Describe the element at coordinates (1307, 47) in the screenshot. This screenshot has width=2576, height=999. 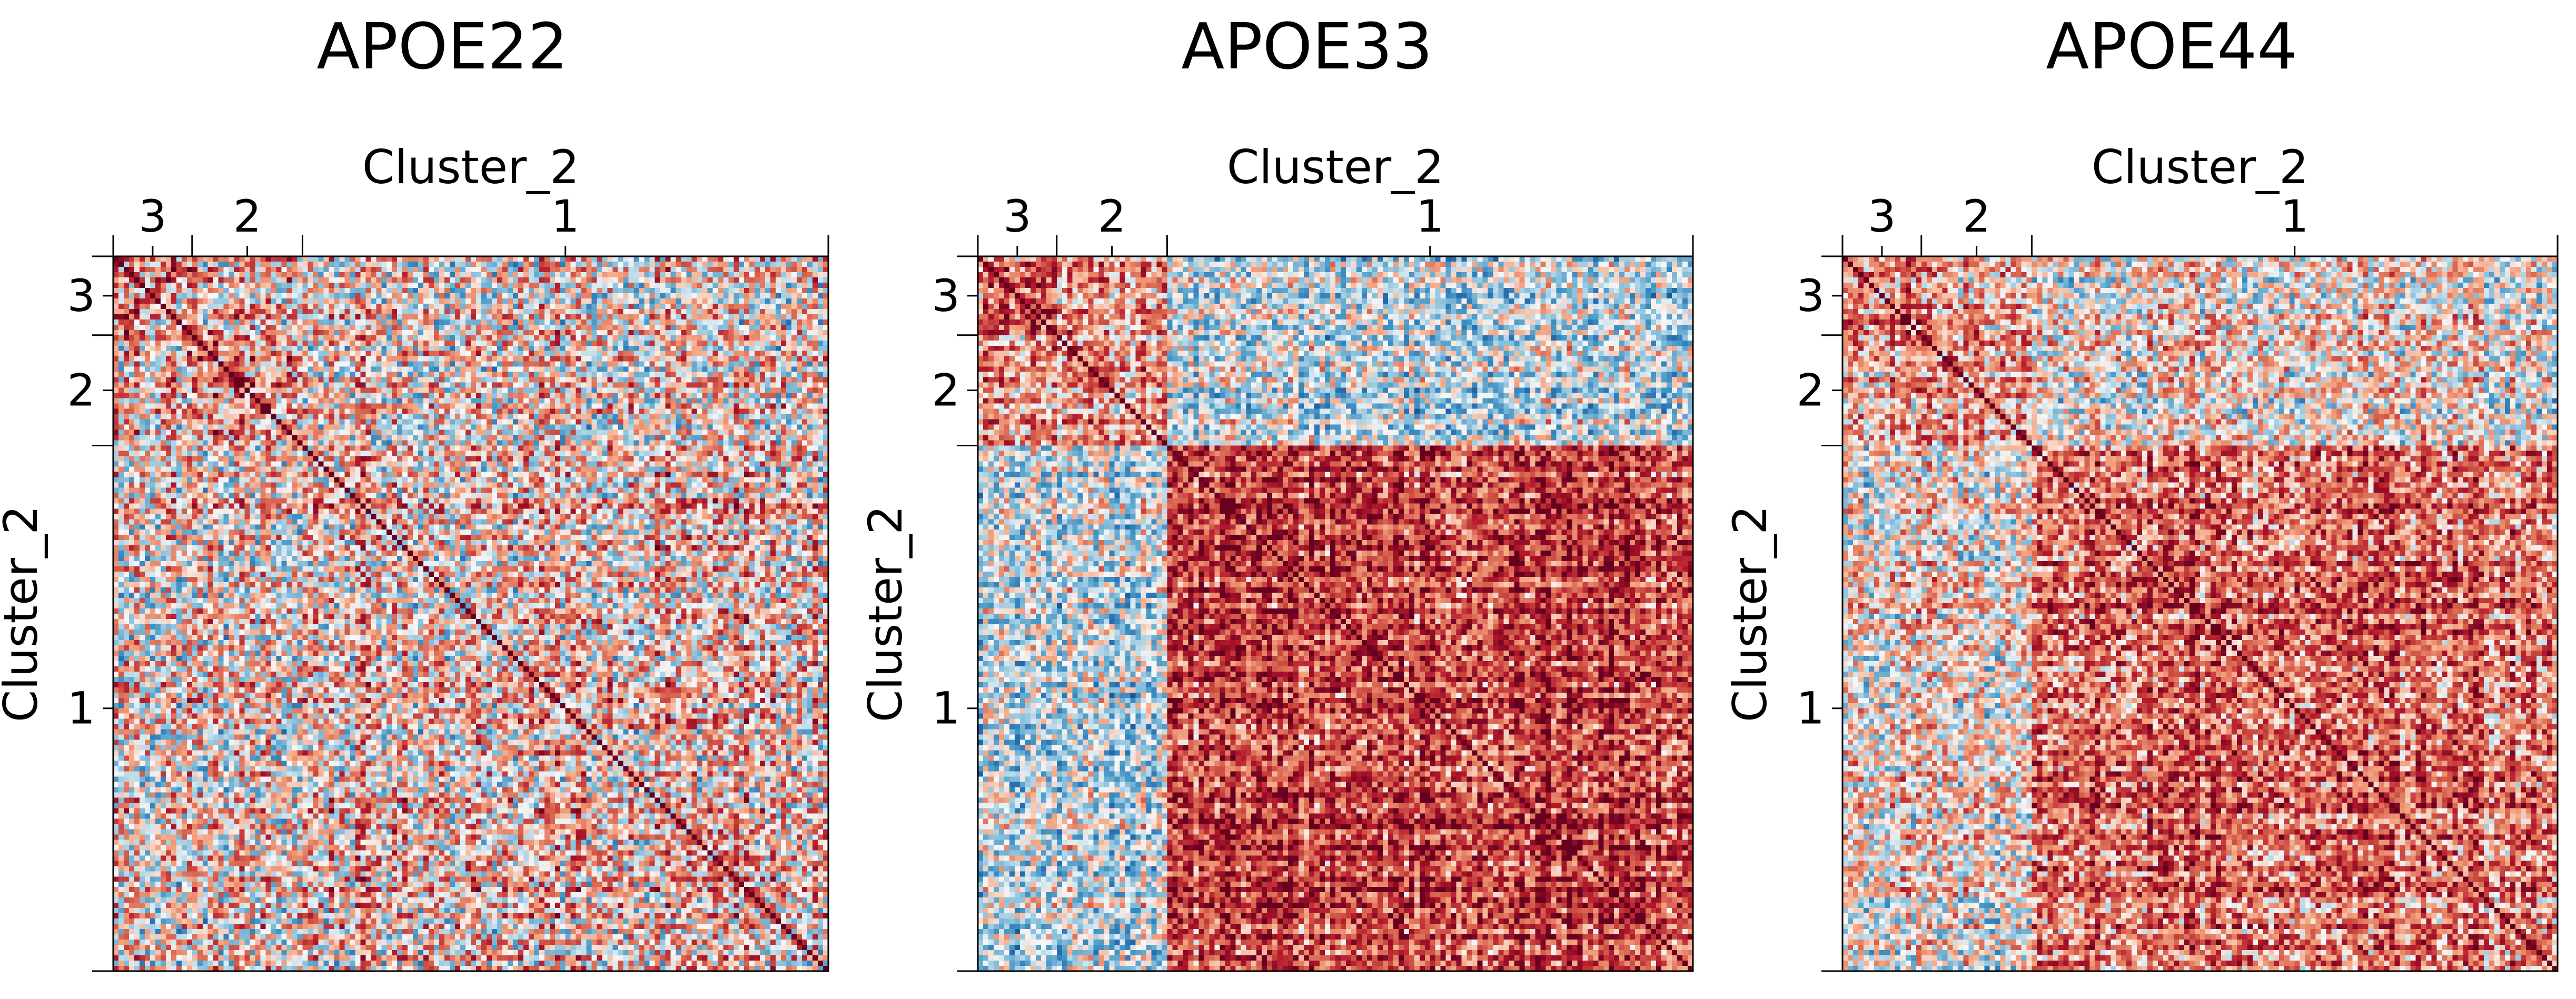
I see `panel-title: APOE33` at that location.